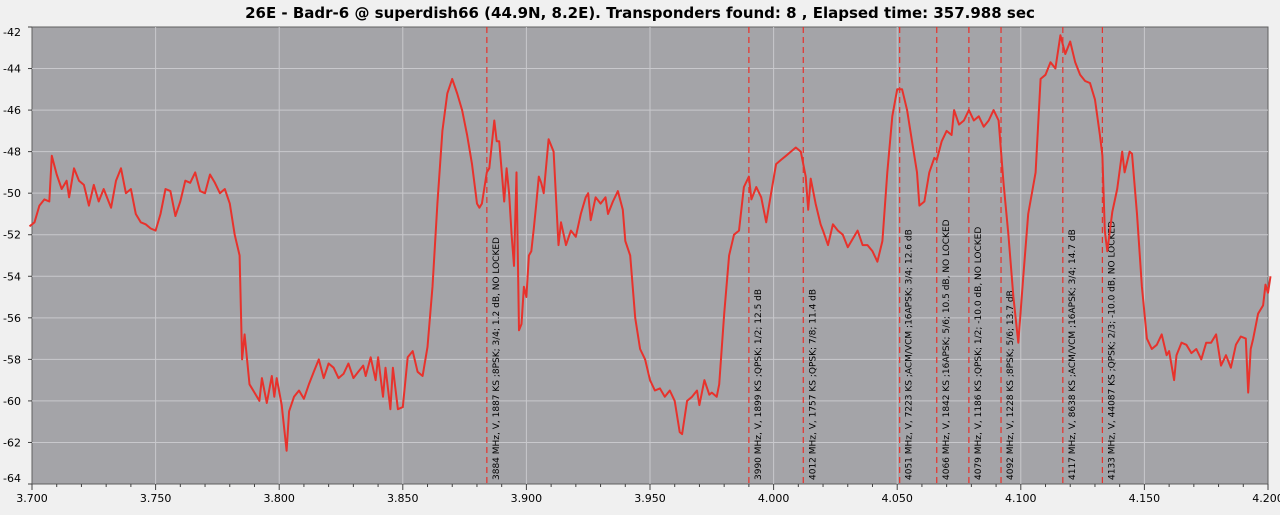  I want to click on x-tick-label: 3.900, so click(527, 498).